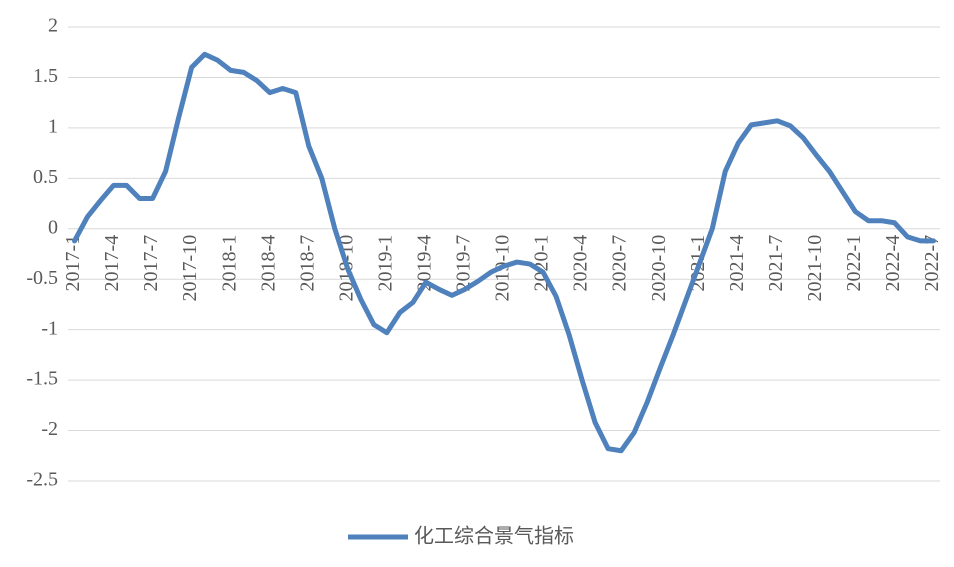 Image resolution: width=954 pixels, height=567 pixels. Describe the element at coordinates (151, 263) in the screenshot. I see `x-tick-label: 2017-7` at that location.